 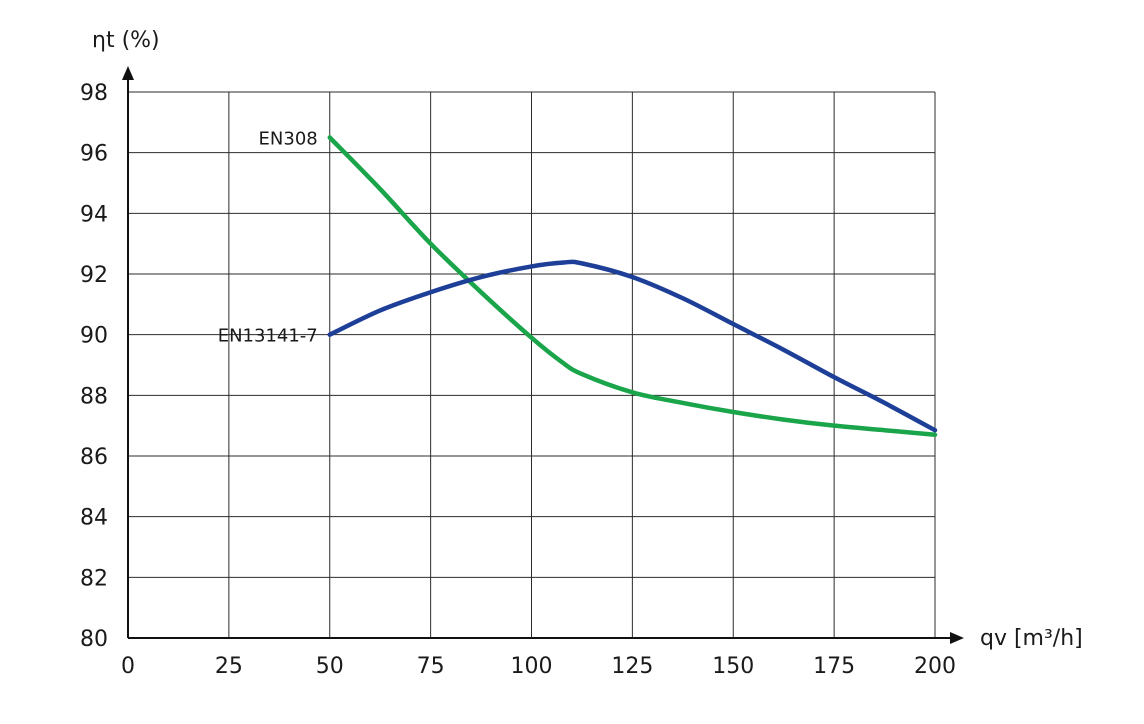 I want to click on y-tick-label: 86, so click(x=94, y=457).